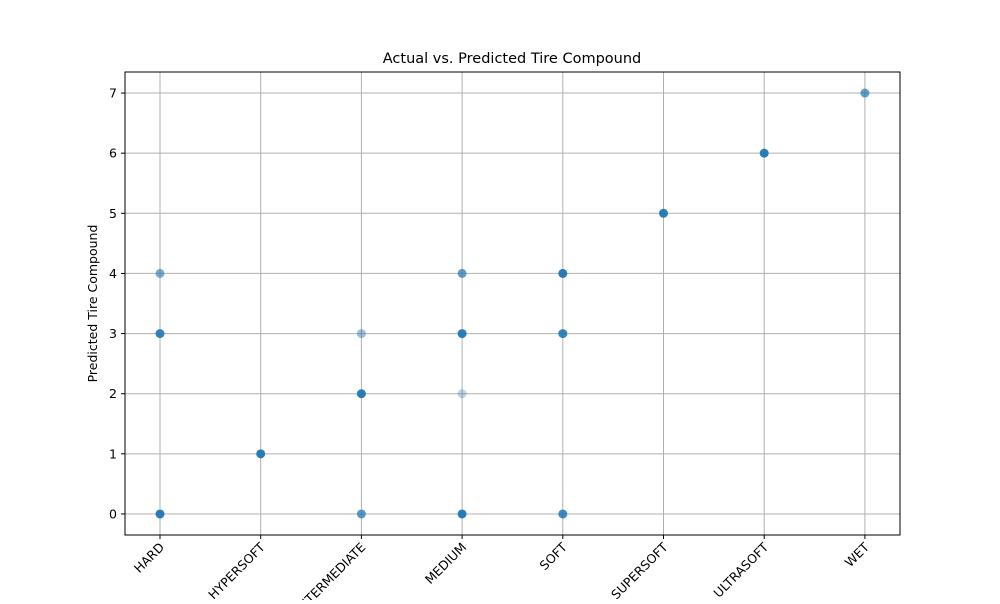 Image resolution: width=1000 pixels, height=604 pixels. Describe the element at coordinates (512, 59) in the screenshot. I see `chart-title: Actual vs. Predicted Tire Compound` at that location.